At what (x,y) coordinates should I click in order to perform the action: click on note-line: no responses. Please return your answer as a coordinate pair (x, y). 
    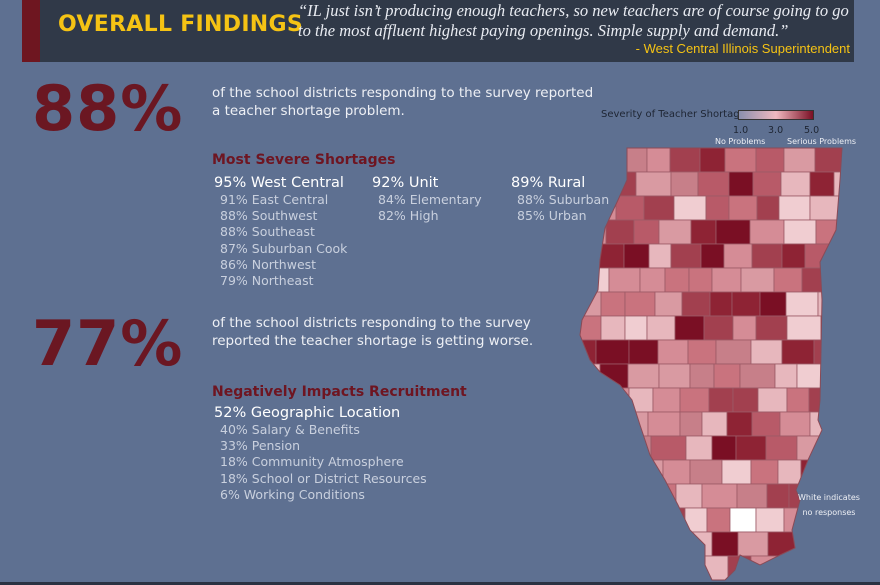
    Looking at the image, I should click on (829, 512).